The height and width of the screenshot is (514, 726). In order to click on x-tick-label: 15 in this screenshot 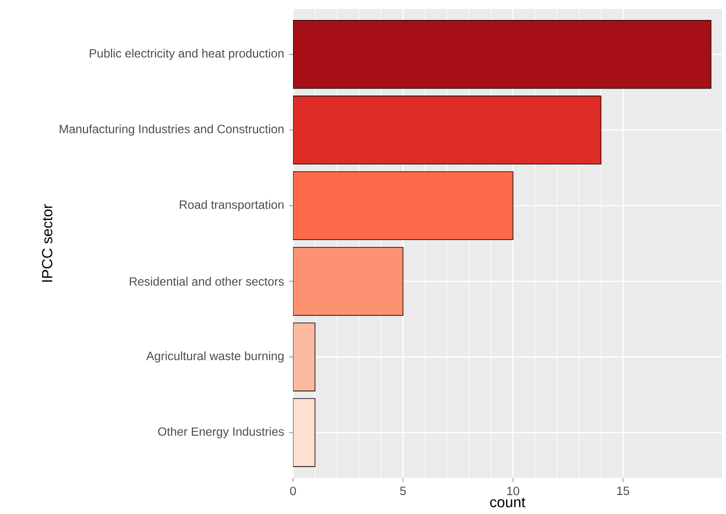, I will do `click(623, 491)`.